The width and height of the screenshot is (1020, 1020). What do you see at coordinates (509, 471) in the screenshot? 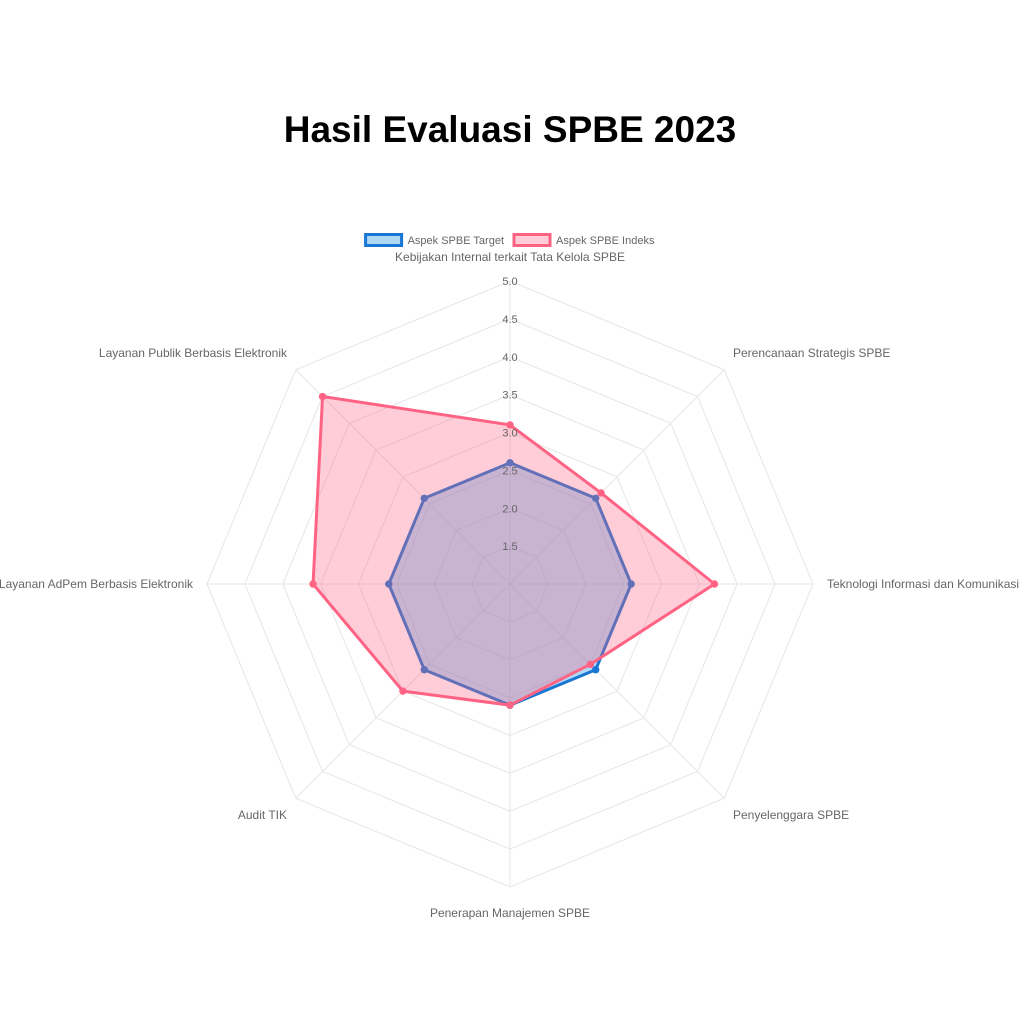
I see `tick-label: 2.5` at bounding box center [509, 471].